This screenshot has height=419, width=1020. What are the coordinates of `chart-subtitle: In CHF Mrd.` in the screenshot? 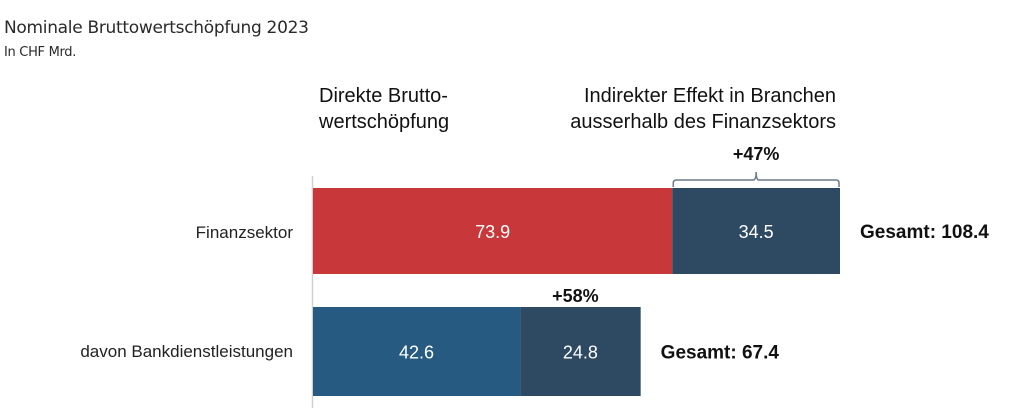 It's located at (40, 52).